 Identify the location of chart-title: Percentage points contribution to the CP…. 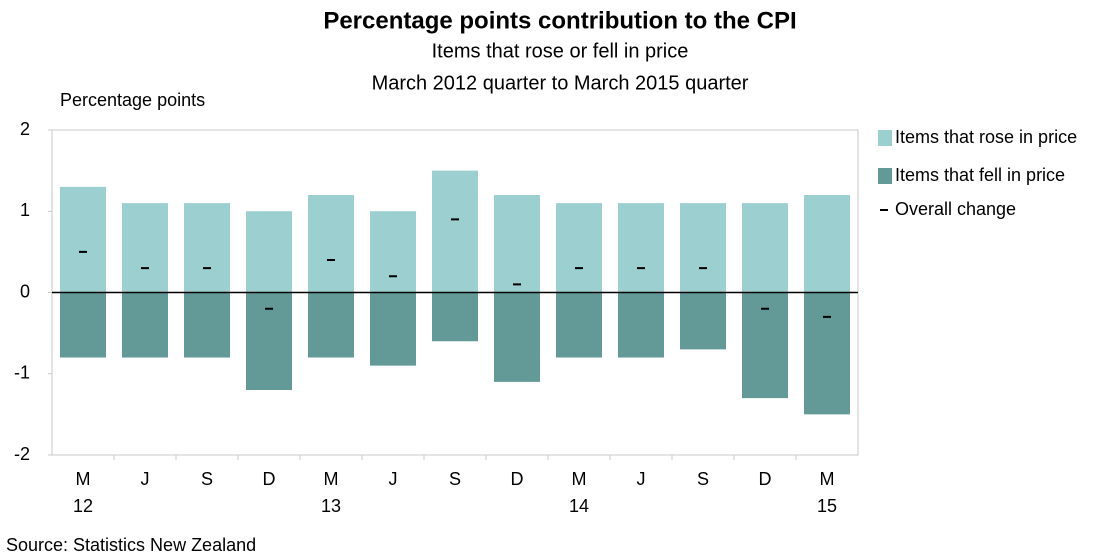
(559, 20).